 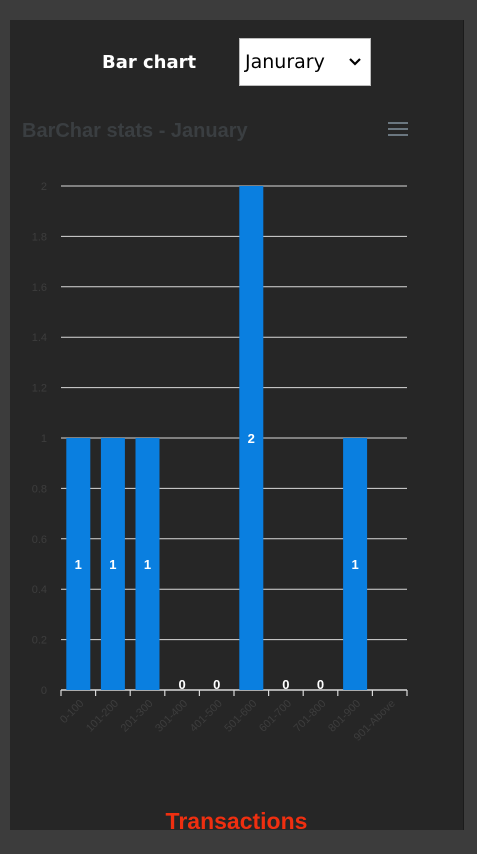 What do you see at coordinates (39, 540) in the screenshot?
I see `y-tick-label: 0.6` at bounding box center [39, 540].